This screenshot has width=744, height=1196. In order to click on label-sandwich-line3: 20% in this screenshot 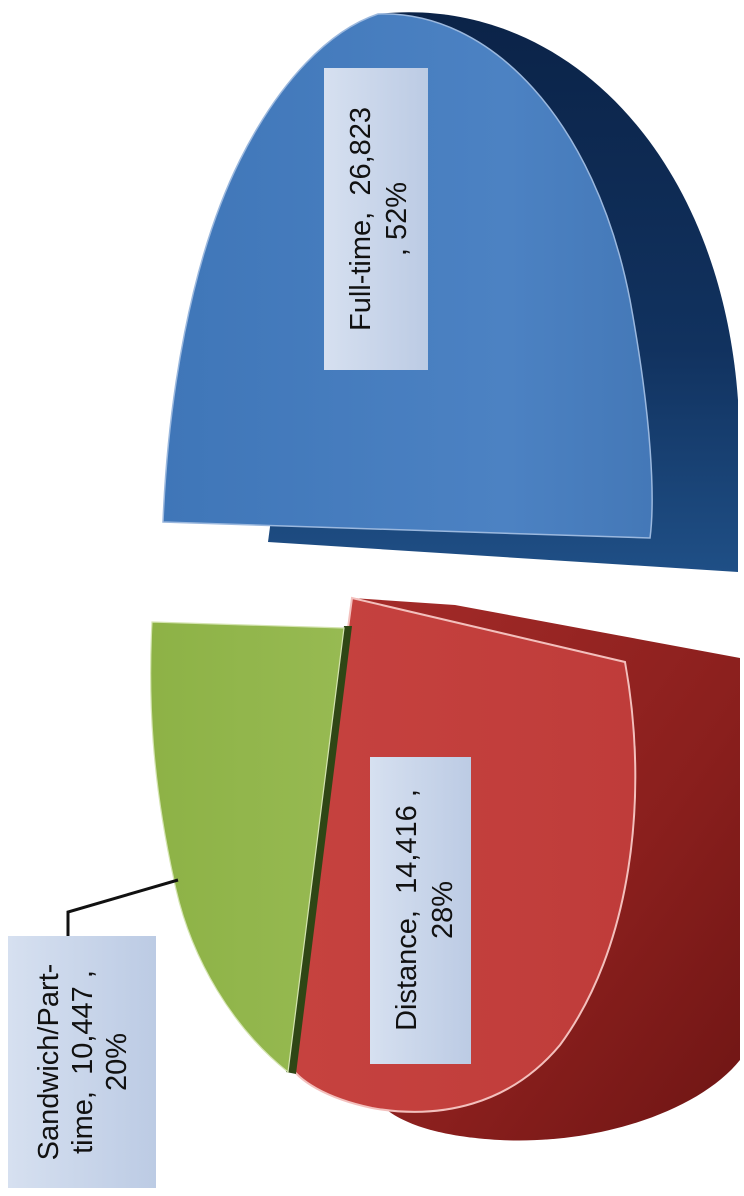, I will do `click(117, 1062)`.